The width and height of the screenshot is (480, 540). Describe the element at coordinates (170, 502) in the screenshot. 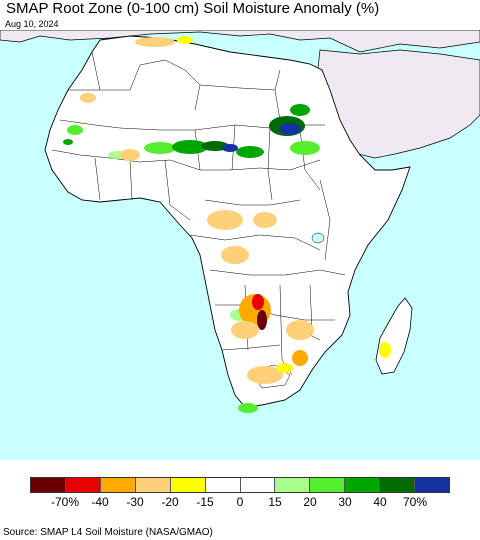

I see `legend-label: -20` at that location.